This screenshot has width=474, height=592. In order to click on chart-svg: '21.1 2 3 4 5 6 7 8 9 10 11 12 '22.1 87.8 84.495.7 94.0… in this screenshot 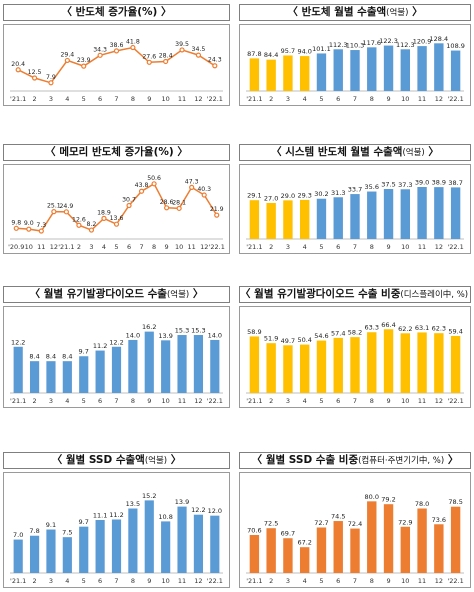, I will do `click(355, 69)`.